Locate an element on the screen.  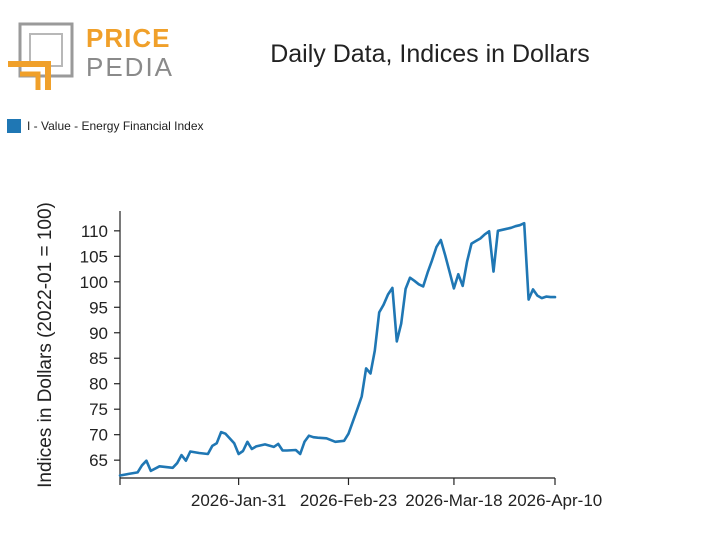
y-tick-label: 75 is located at coordinates (98, 409).